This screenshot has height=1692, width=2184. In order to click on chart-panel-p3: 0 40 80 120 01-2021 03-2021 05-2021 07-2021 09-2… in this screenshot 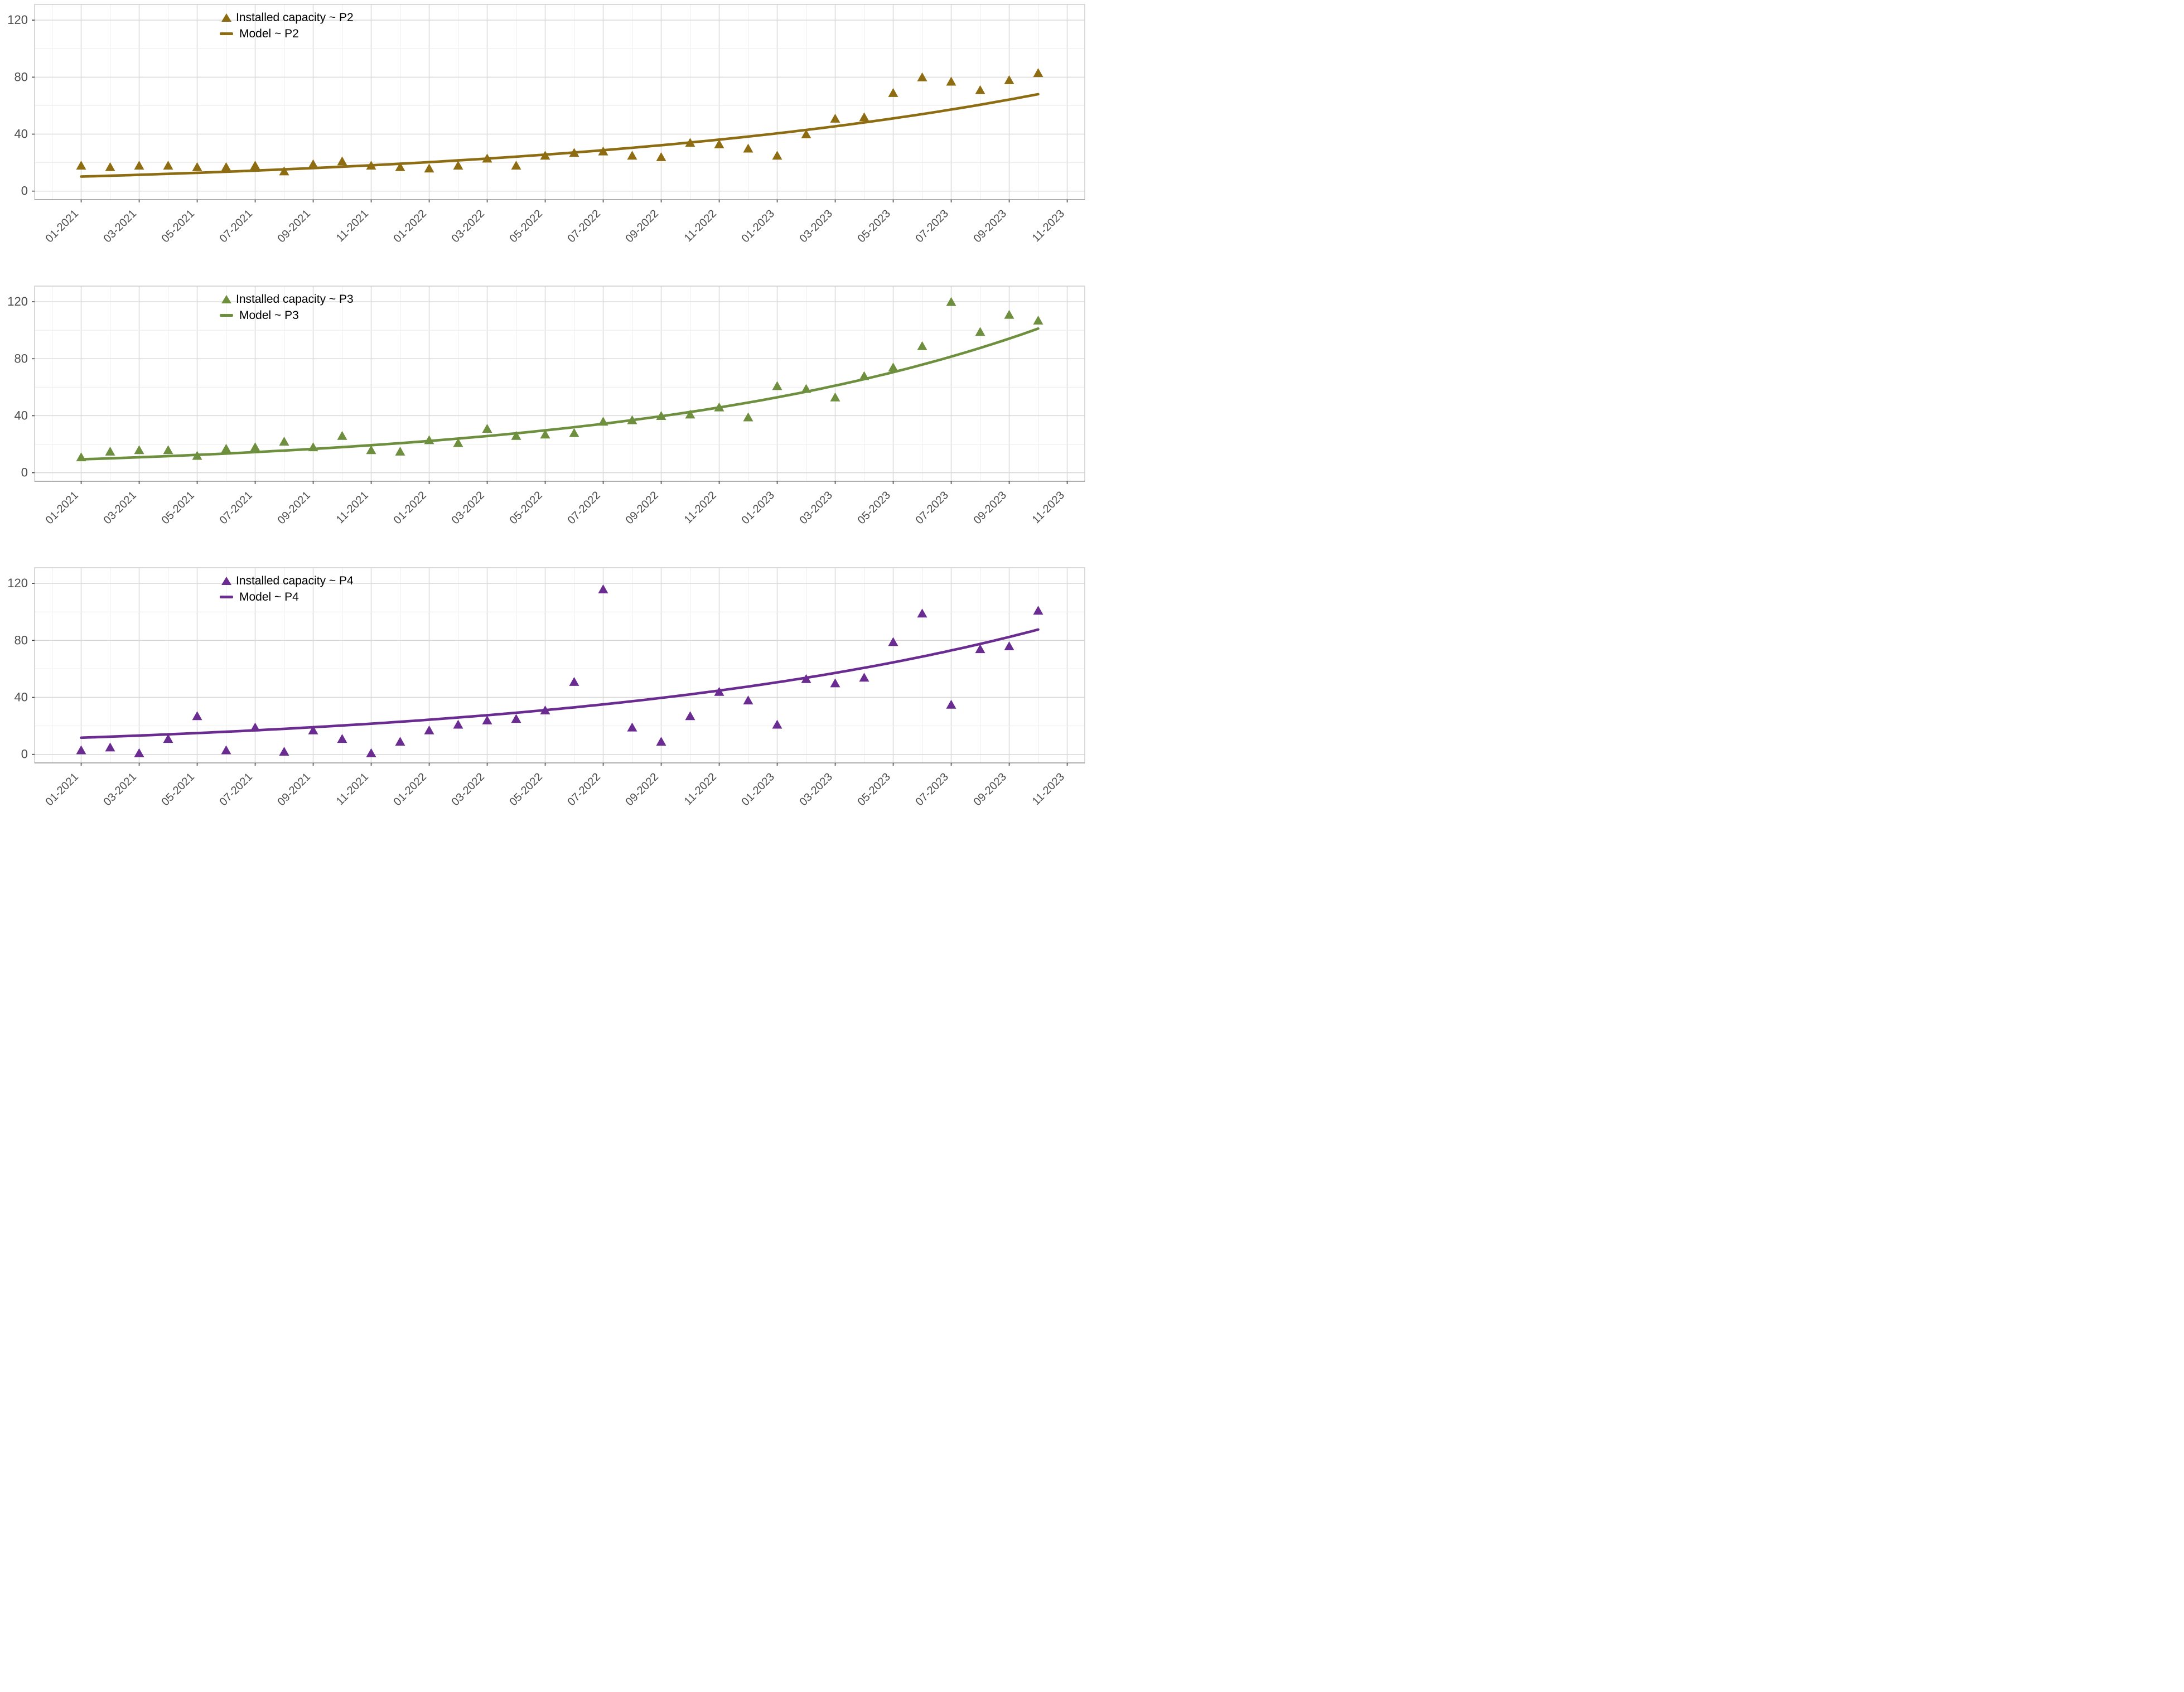, I will do `click(546, 422)`.